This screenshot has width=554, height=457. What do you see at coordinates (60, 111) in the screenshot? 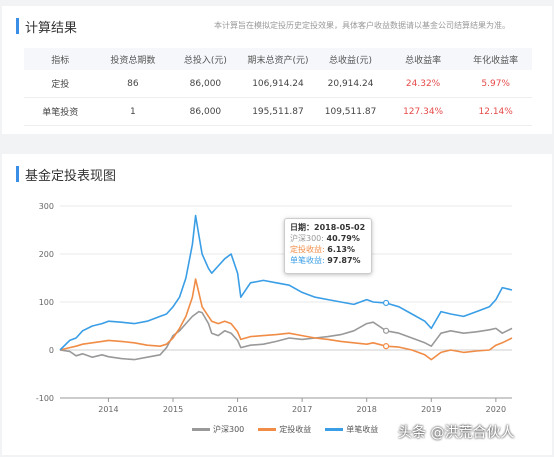
I see `table-cell: 单笔投资` at bounding box center [60, 111].